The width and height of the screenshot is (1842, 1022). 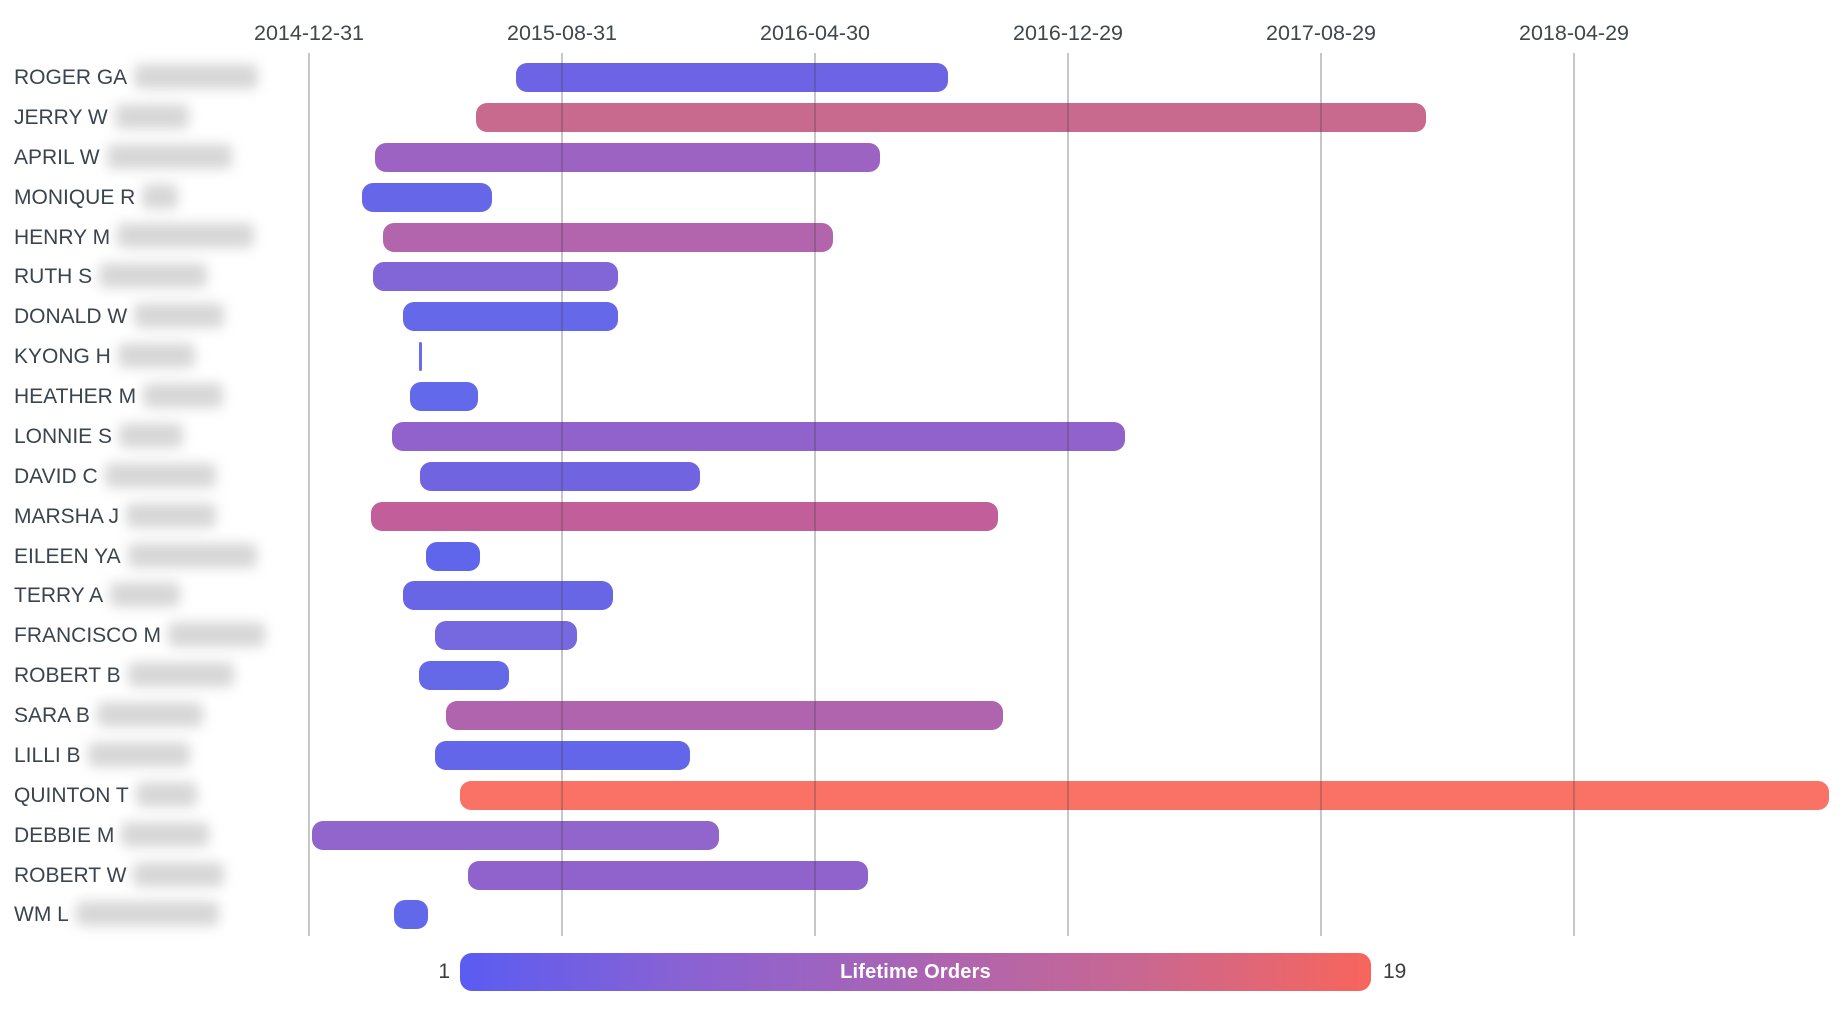 I want to click on legend-max-value: 19, so click(x=1395, y=971).